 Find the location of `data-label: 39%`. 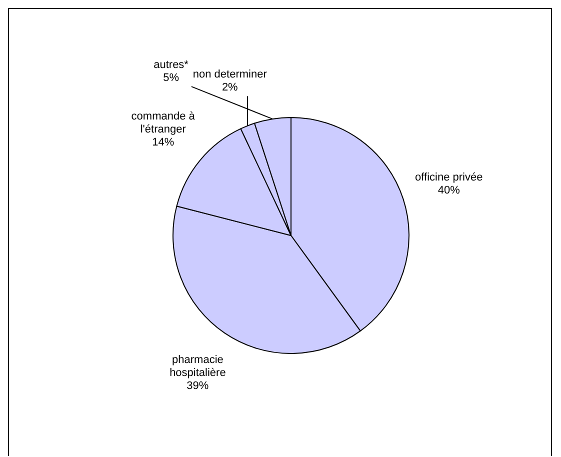

data-label: 39% is located at coordinates (197, 386).